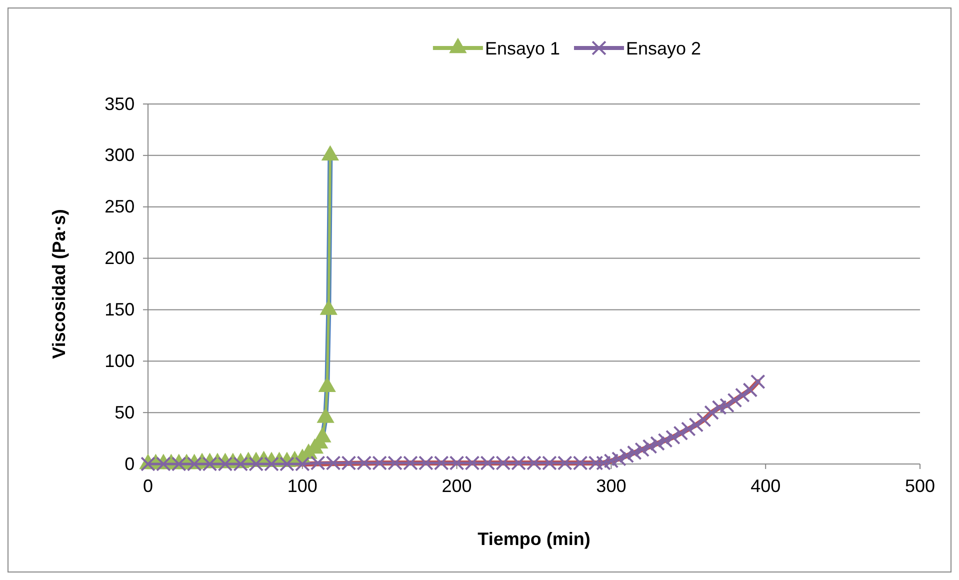 The image size is (959, 580). I want to click on y-tick-label: 0, so click(129, 464).